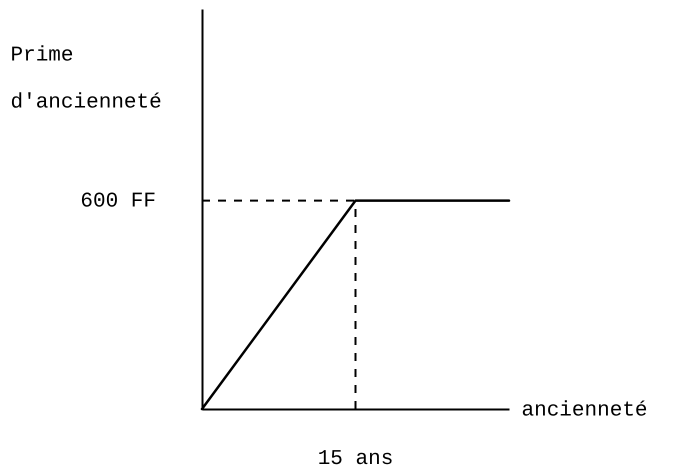 The image size is (689, 468). I want to click on y-axis-title: Prime d'ancienneté, so click(86, 79).